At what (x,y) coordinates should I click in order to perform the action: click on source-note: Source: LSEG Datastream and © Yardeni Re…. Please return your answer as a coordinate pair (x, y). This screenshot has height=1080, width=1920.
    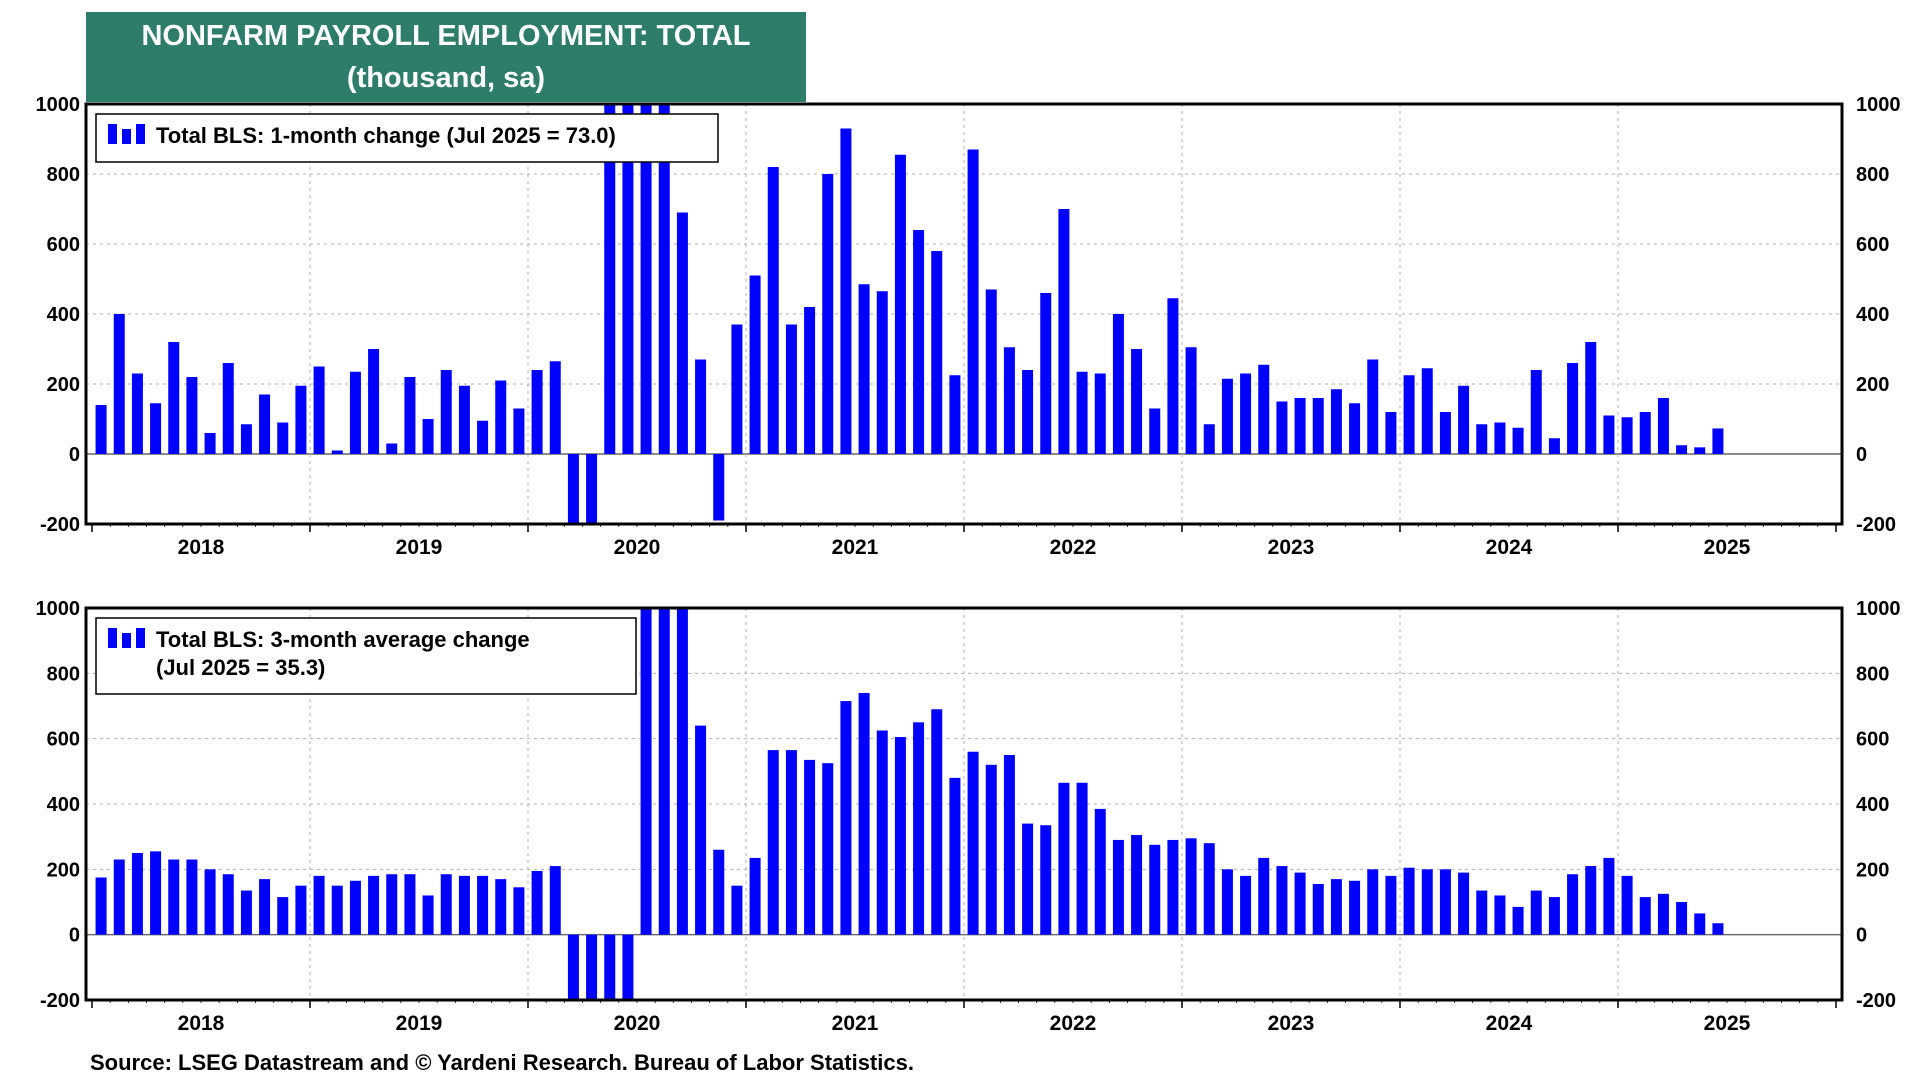
    Looking at the image, I should click on (502, 1062).